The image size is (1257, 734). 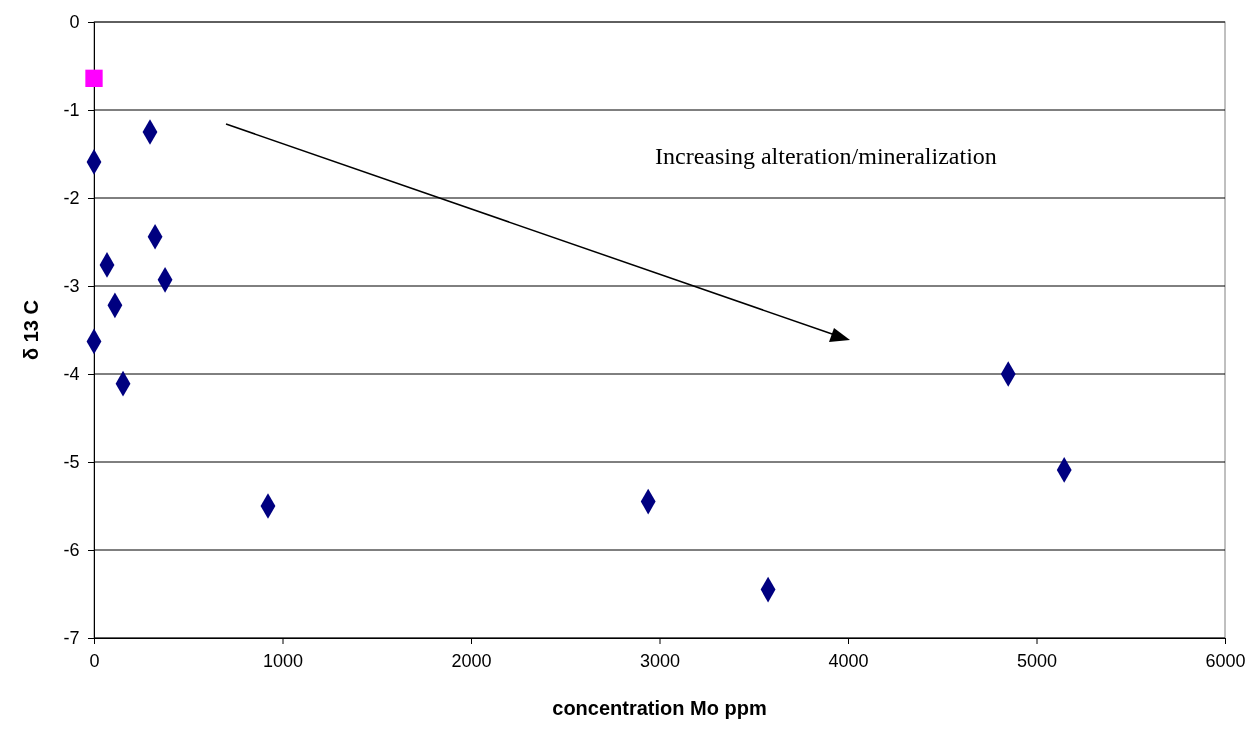 I want to click on x-tick-label: 3000, so click(x=660, y=660).